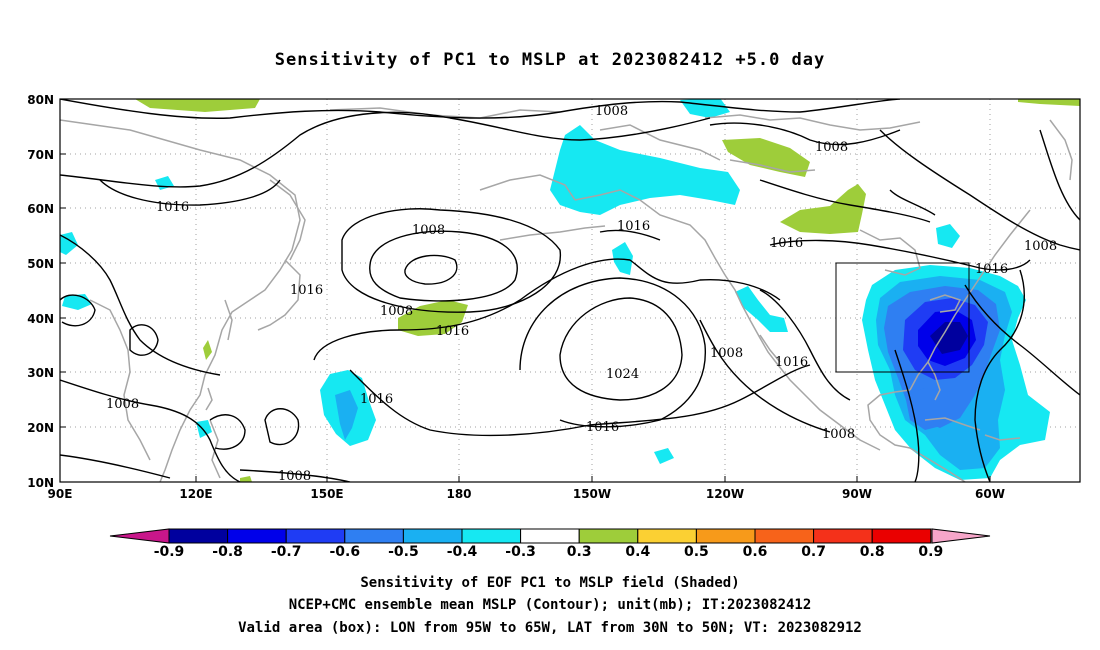 Image resolution: width=1100 pixels, height=650 pixels. Describe the element at coordinates (990, 494) in the screenshot. I see `lon-label-60w: 60W` at that location.